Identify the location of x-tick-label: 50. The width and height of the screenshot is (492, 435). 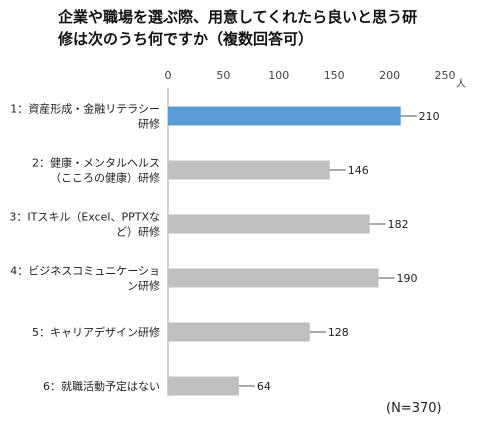
(223, 75).